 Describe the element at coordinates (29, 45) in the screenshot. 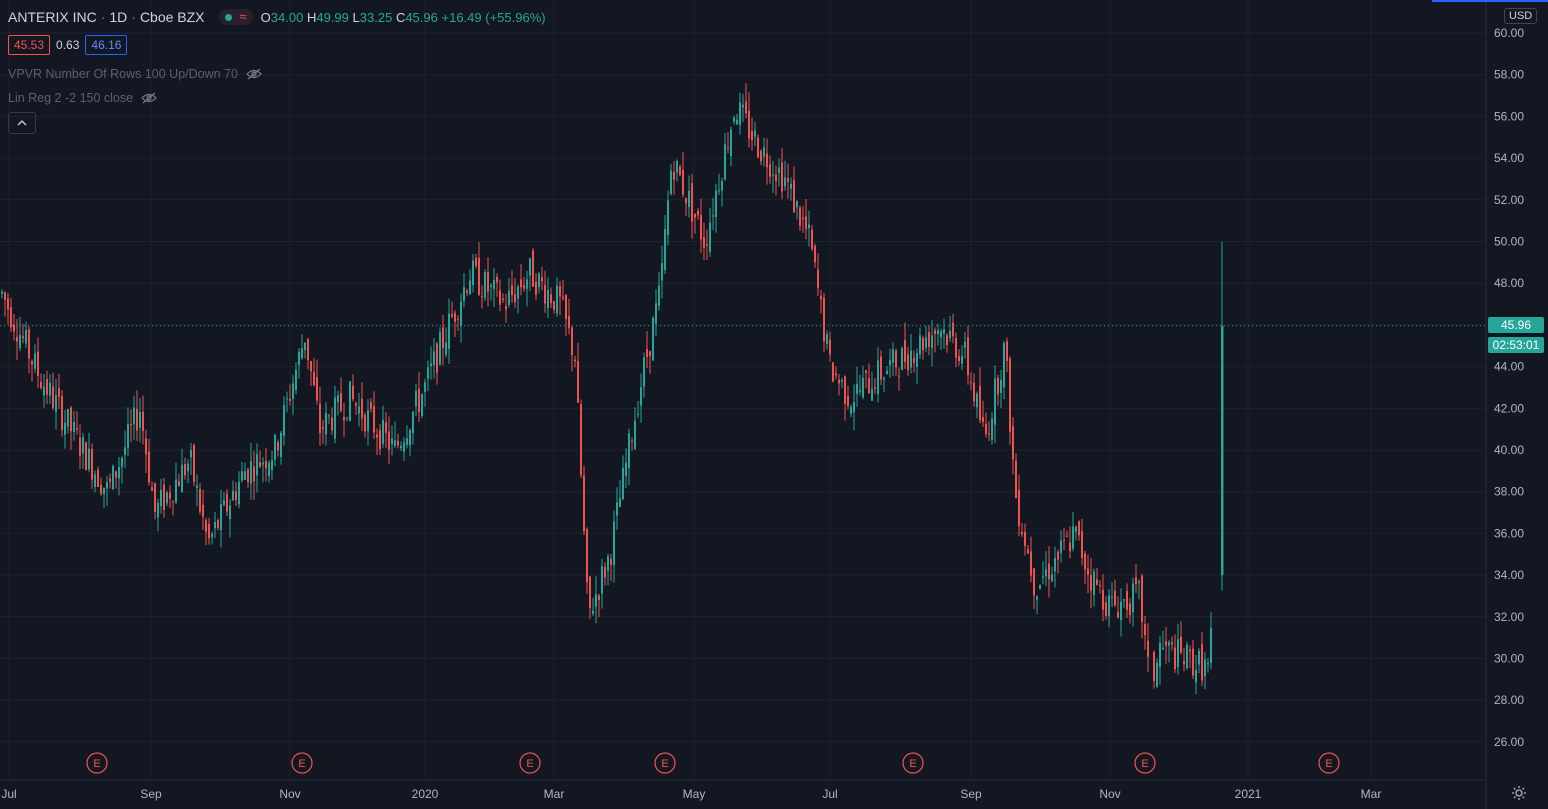

I see `bid-price: 45.53` at that location.